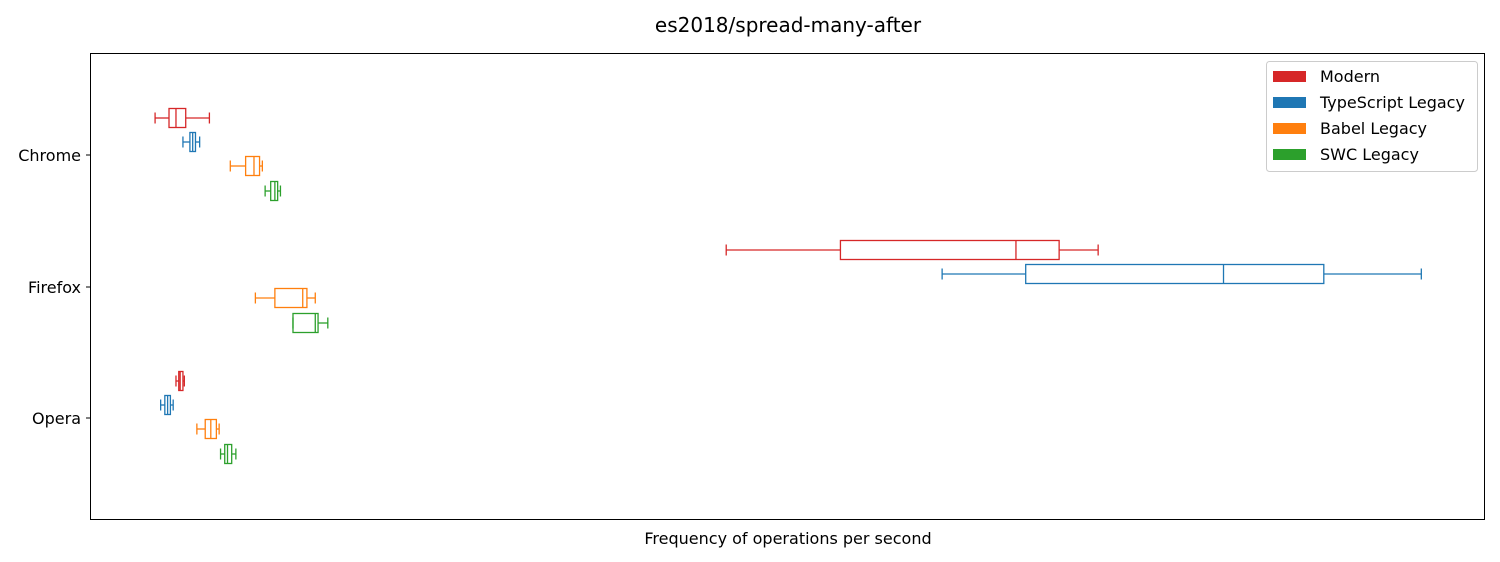 The height and width of the screenshot is (562, 1500). Describe the element at coordinates (1289, 154) in the screenshot. I see `legend-swatch-swc-legacy` at that location.